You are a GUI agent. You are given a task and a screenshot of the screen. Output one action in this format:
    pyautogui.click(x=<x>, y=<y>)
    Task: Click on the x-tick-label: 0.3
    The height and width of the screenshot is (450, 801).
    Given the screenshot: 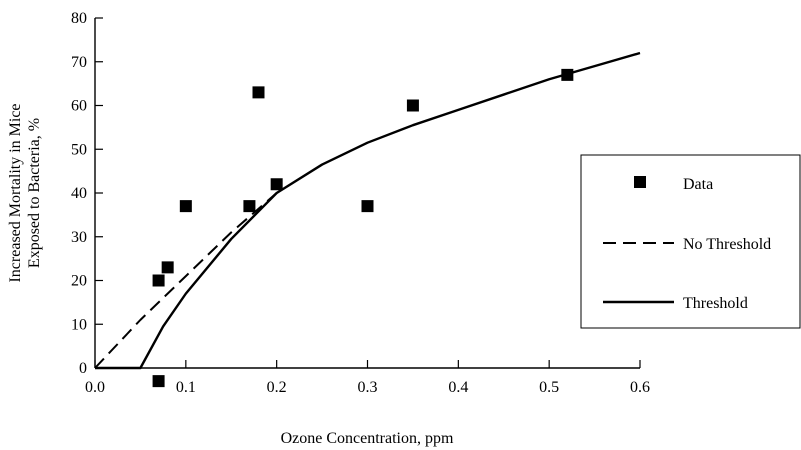 What is the action you would take?
    pyautogui.click(x=368, y=387)
    